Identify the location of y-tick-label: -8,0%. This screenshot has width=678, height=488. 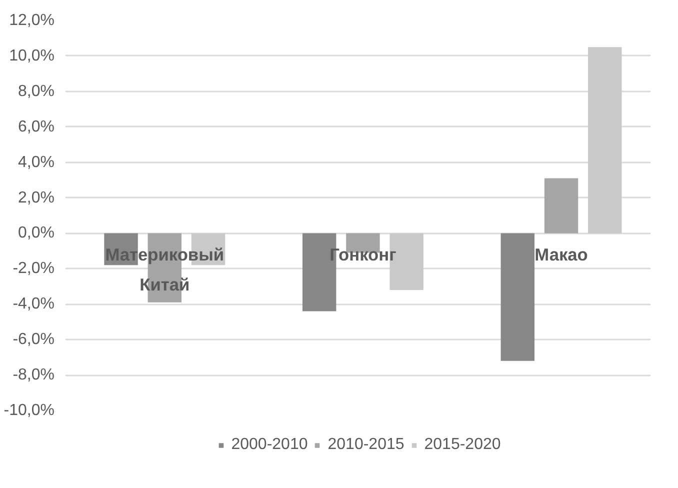
(33, 375).